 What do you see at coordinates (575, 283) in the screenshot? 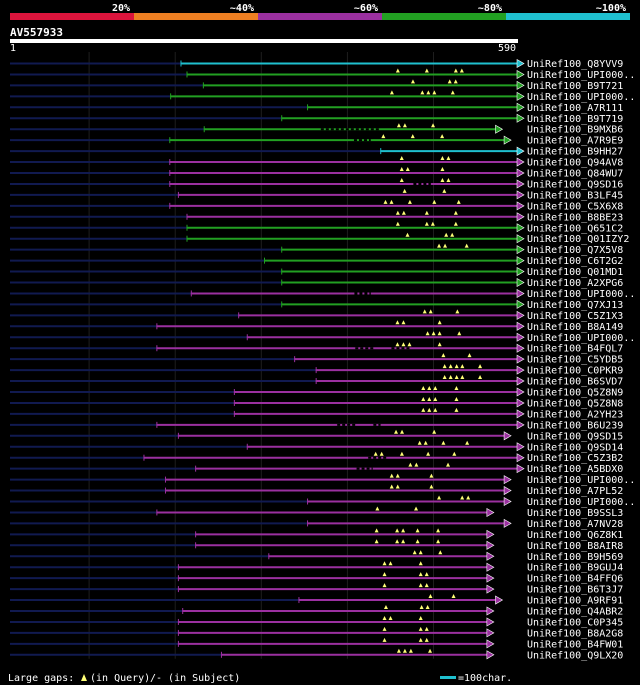
I see `hit-label: UniRef100_A2XPG6` at bounding box center [575, 283].